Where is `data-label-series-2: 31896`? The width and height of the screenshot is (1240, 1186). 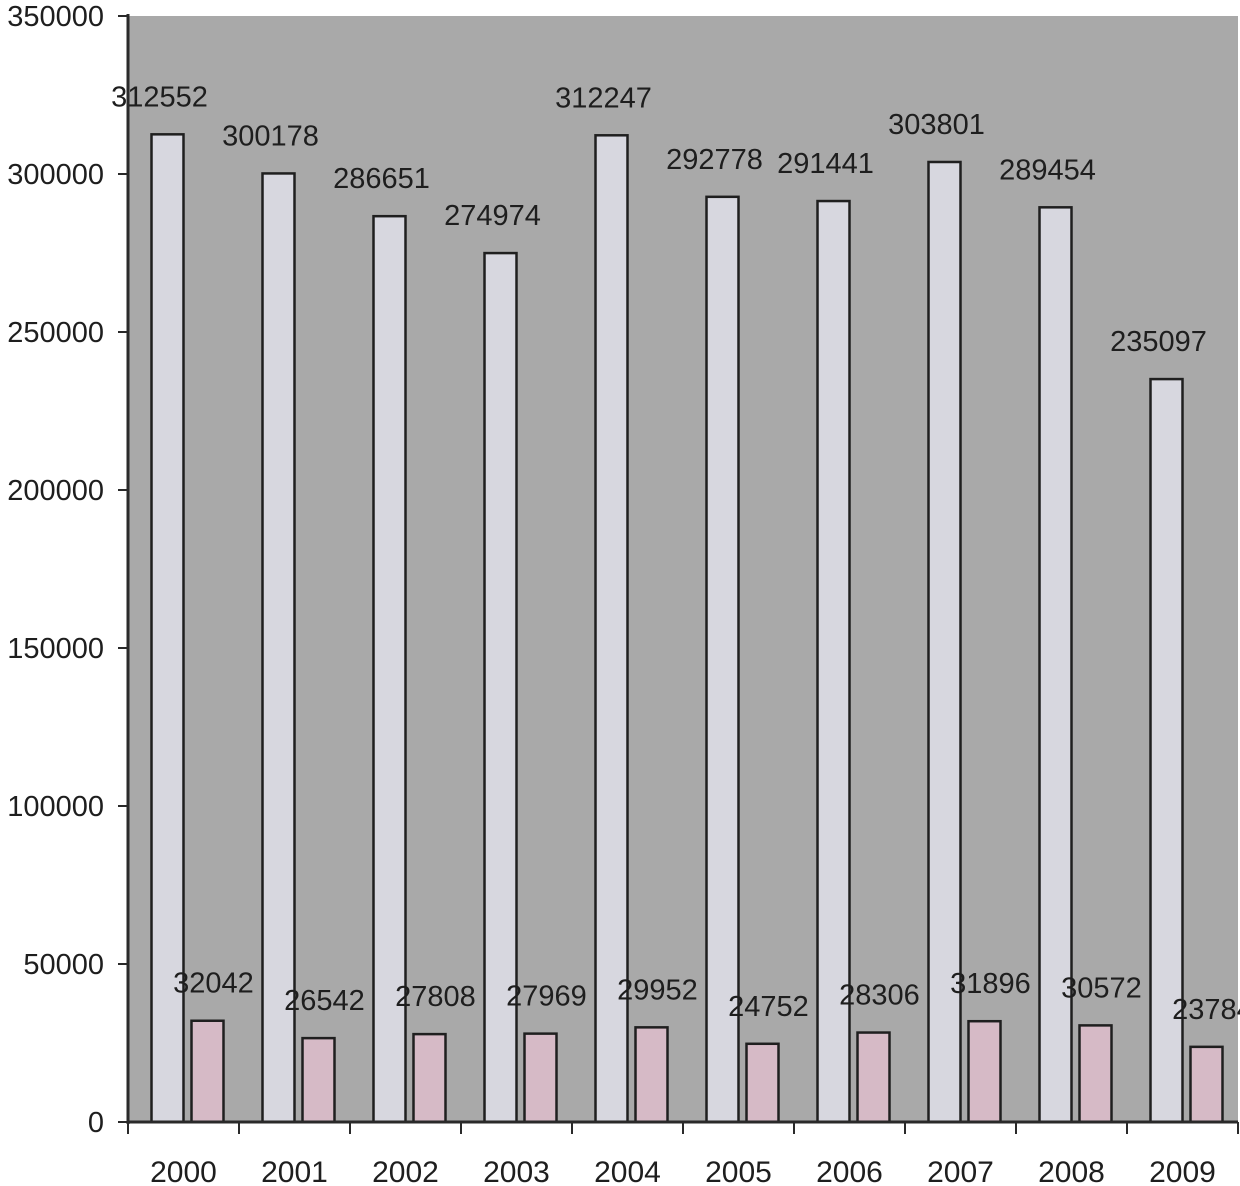 data-label-series-2: 31896 is located at coordinates (990, 984).